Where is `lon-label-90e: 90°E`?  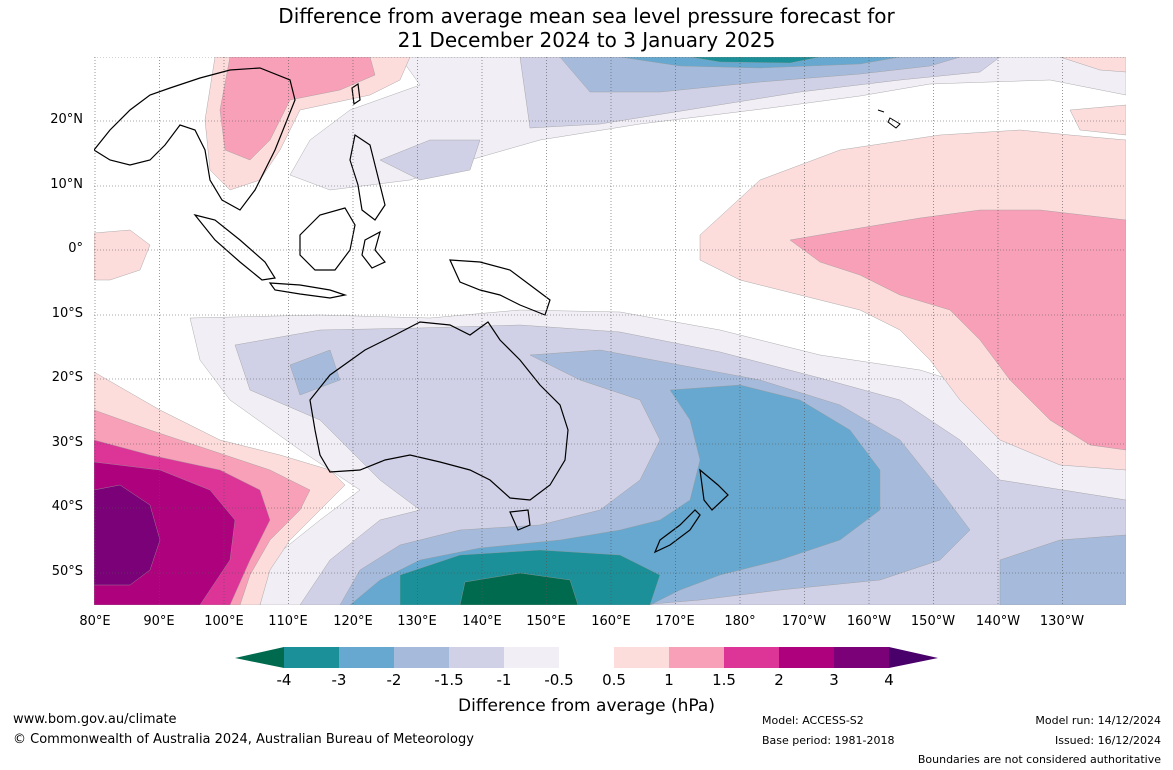
lon-label-90e: 90°E is located at coordinates (159, 621).